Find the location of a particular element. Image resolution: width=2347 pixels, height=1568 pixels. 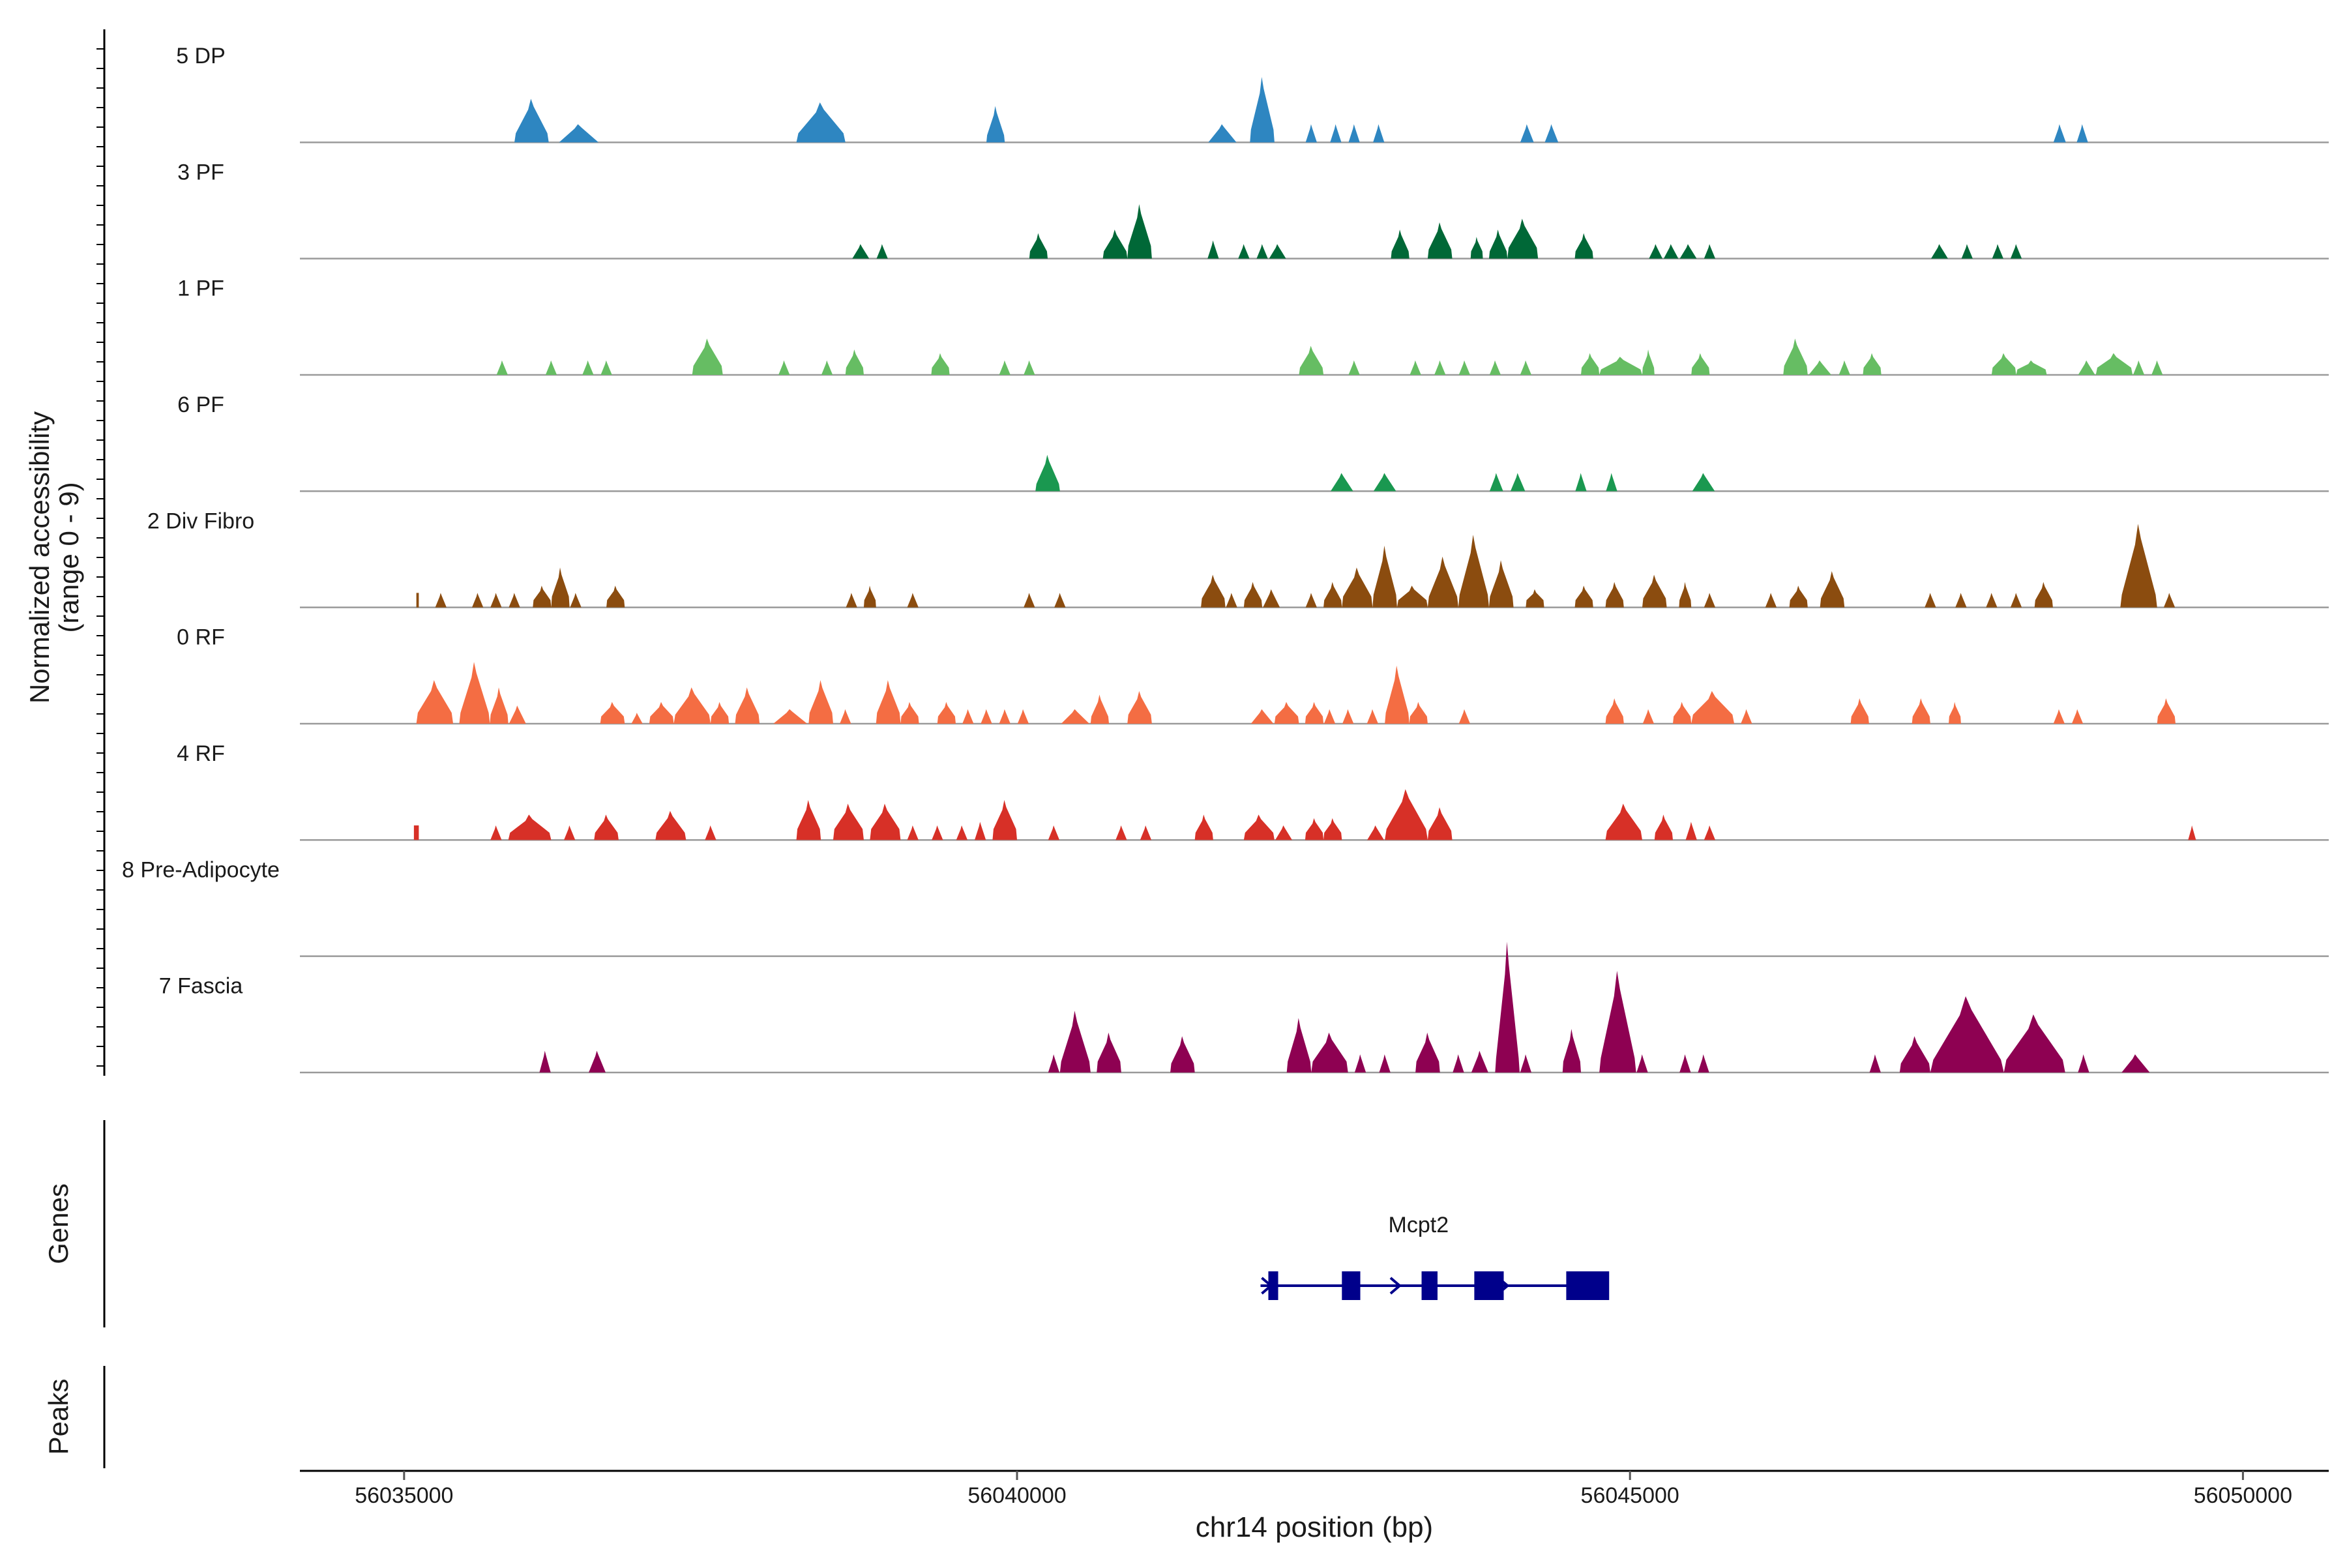

track-3-pf: 3 PF is located at coordinates (1253, 210).